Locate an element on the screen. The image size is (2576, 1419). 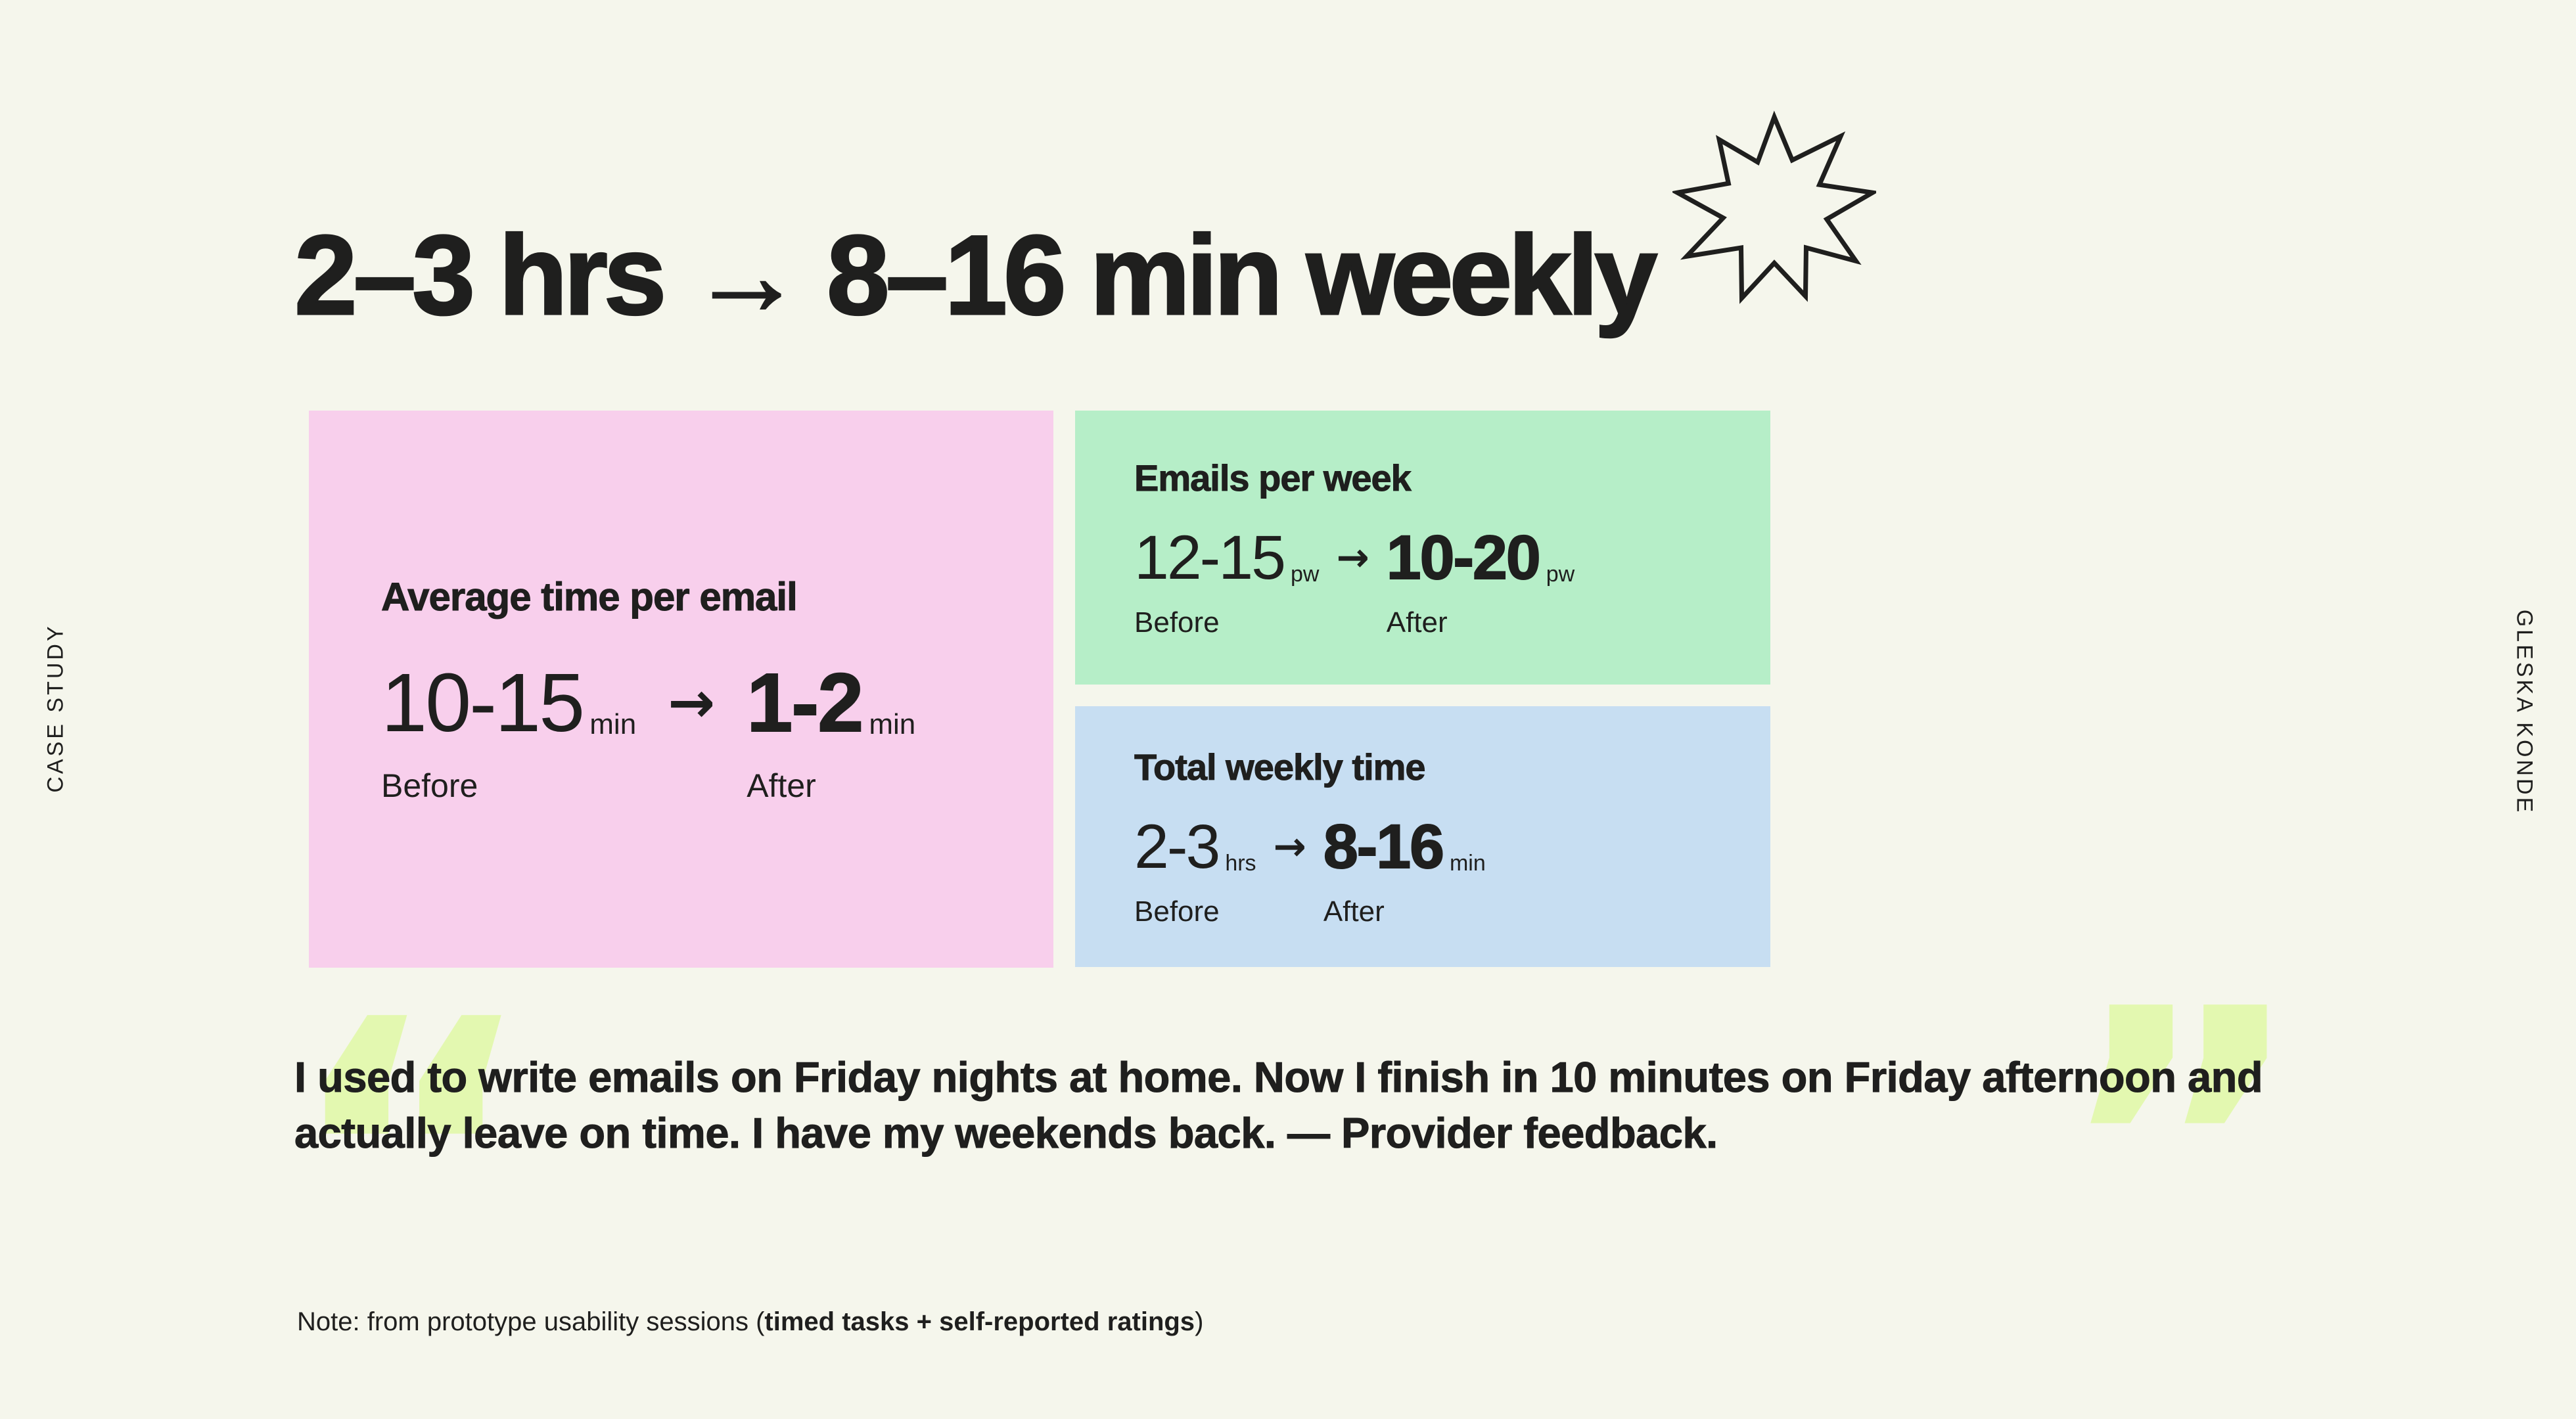
card-title: Emails per week is located at coordinates (1273, 478).